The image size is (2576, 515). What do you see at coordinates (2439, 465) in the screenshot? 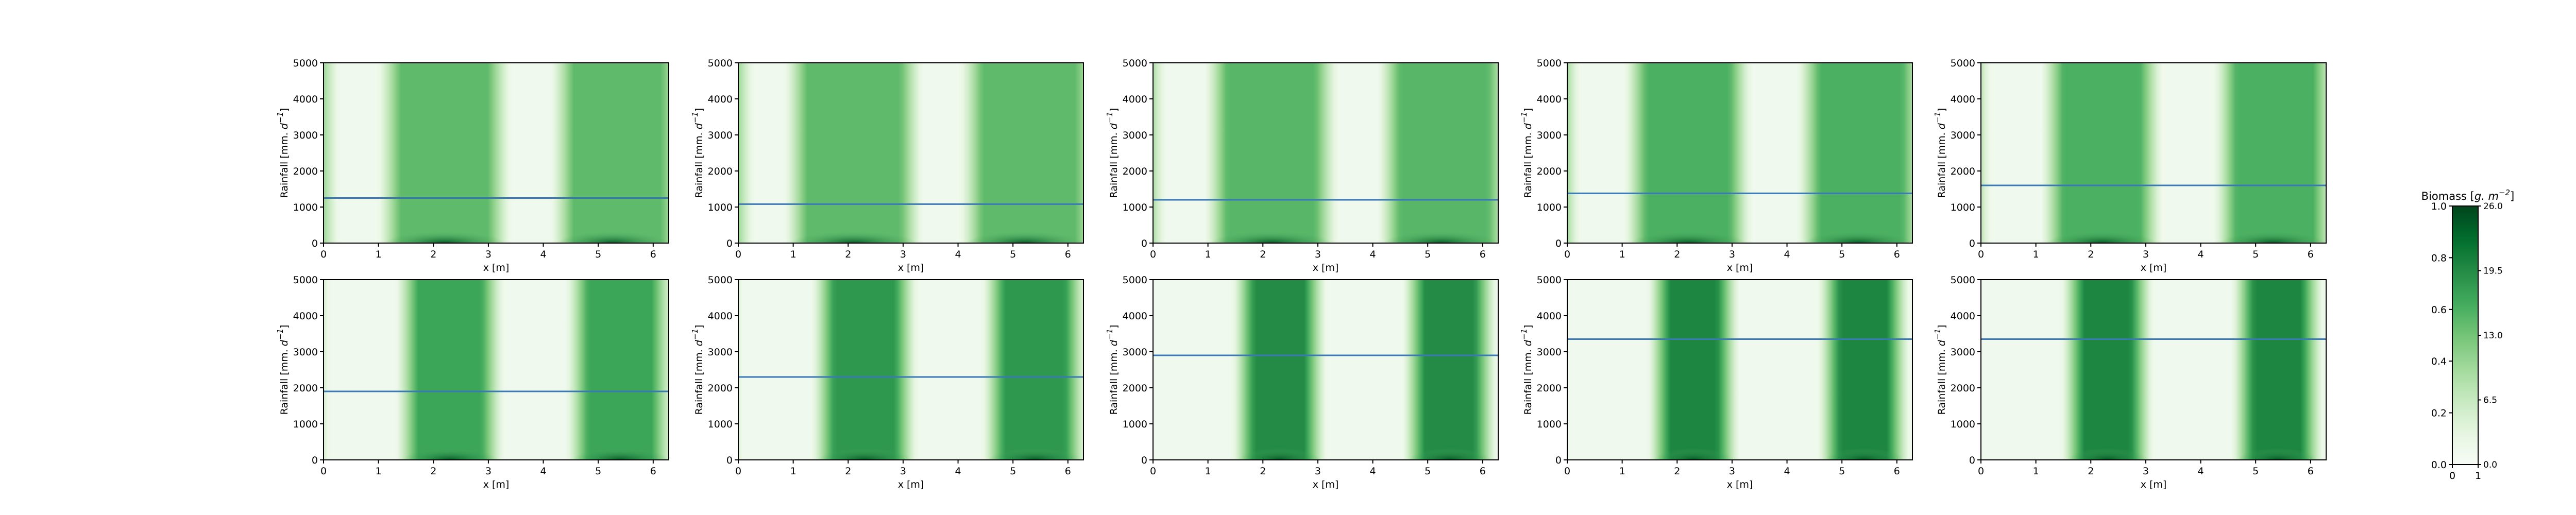
I see `colorbar-left-tick-label: 0.0` at bounding box center [2439, 465].